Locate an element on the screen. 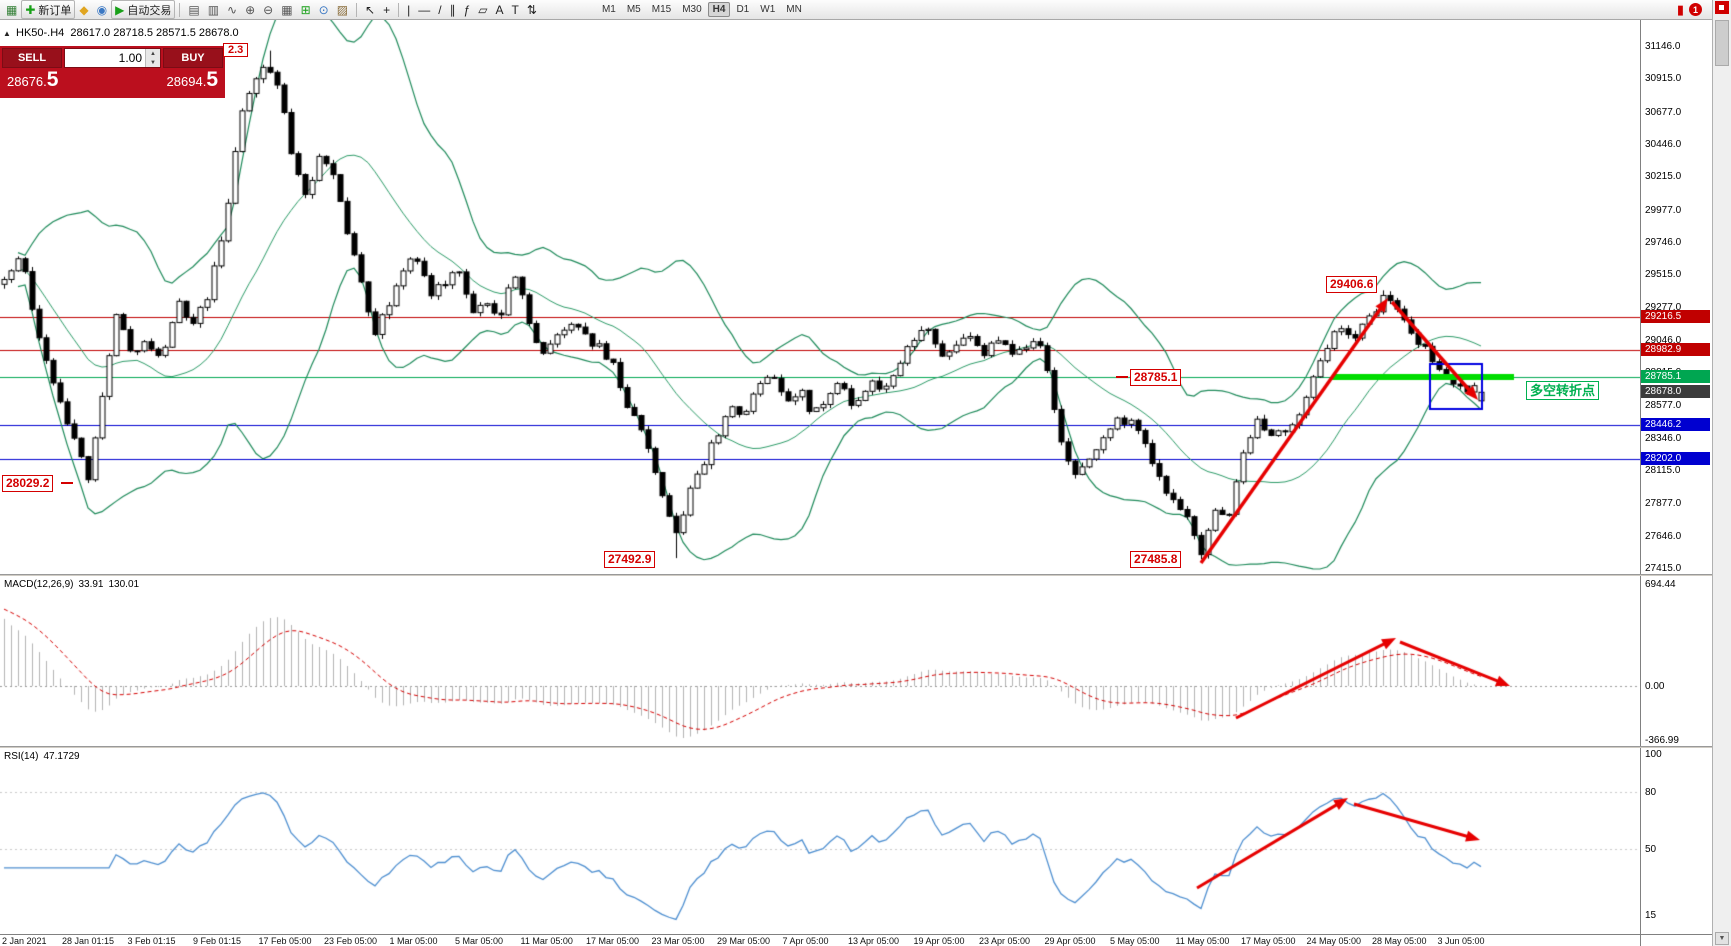 The width and height of the screenshot is (1731, 946). turning-point-label: 多空转折点 is located at coordinates (1563, 390).